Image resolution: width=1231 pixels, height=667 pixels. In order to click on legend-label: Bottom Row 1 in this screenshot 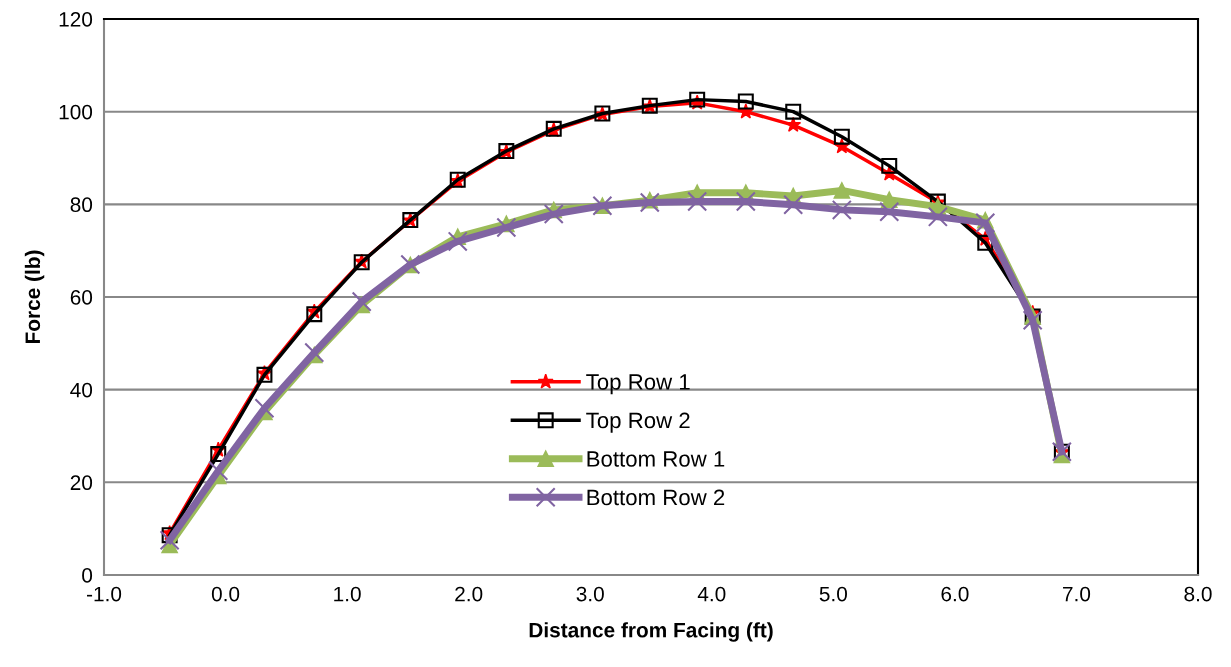, I will do `click(656, 459)`.